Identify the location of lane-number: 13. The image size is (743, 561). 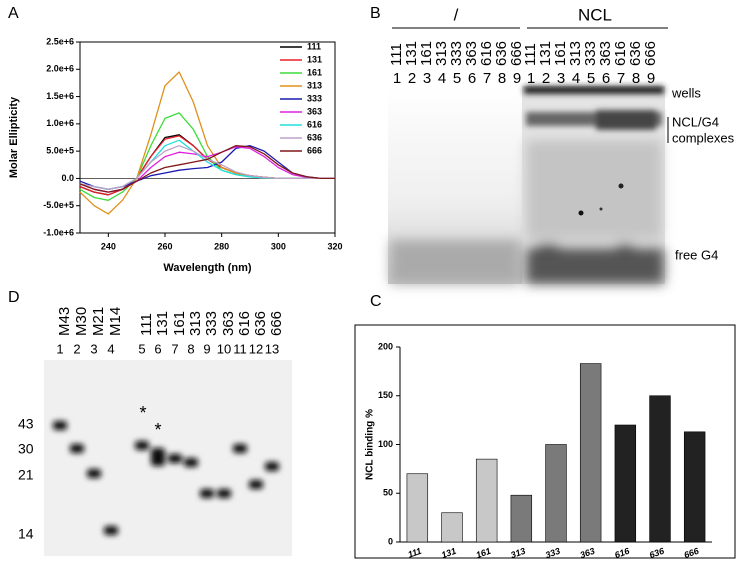
(272, 348).